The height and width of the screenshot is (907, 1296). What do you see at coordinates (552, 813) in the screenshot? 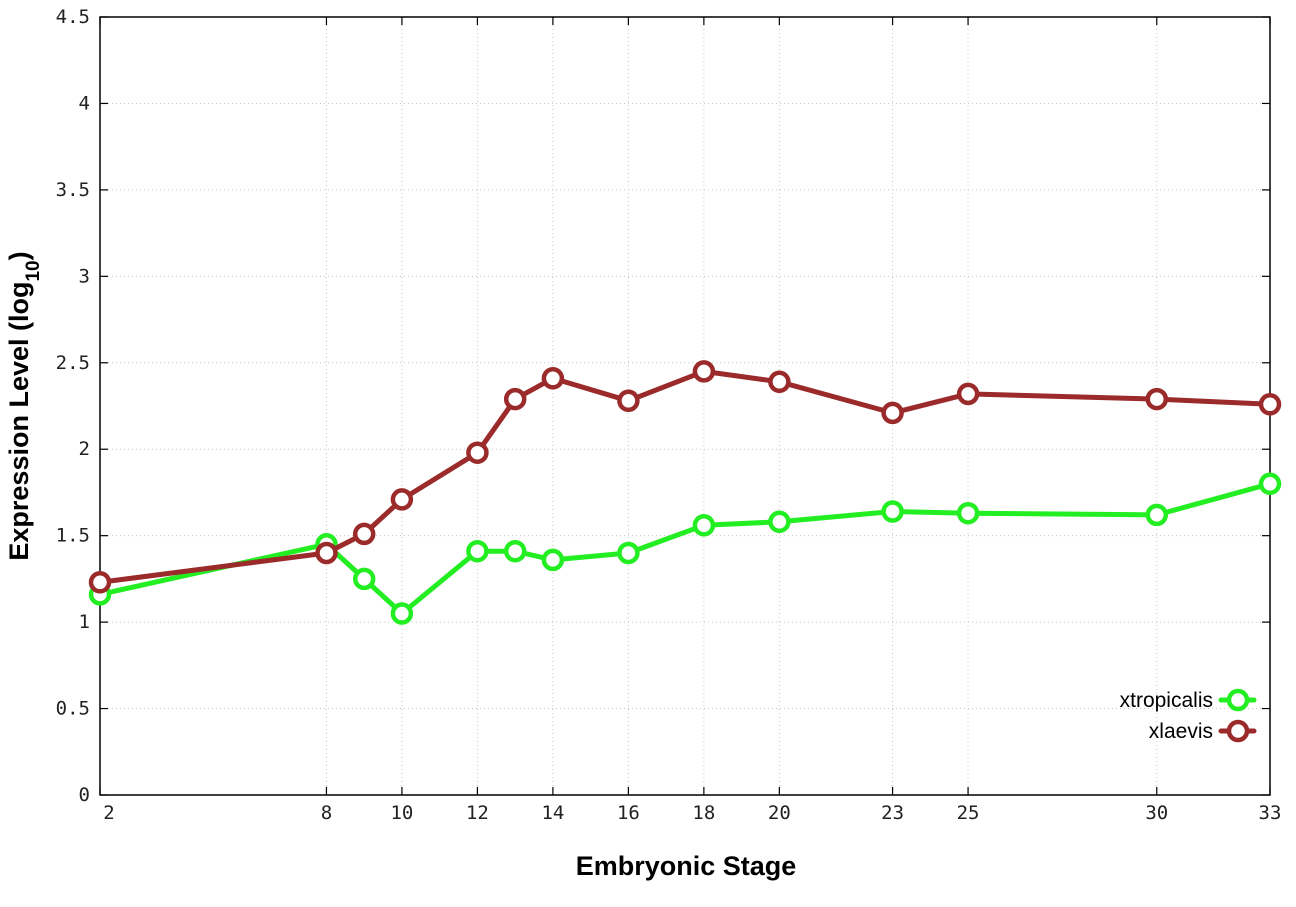
I see `x-tick-label: 14` at bounding box center [552, 813].